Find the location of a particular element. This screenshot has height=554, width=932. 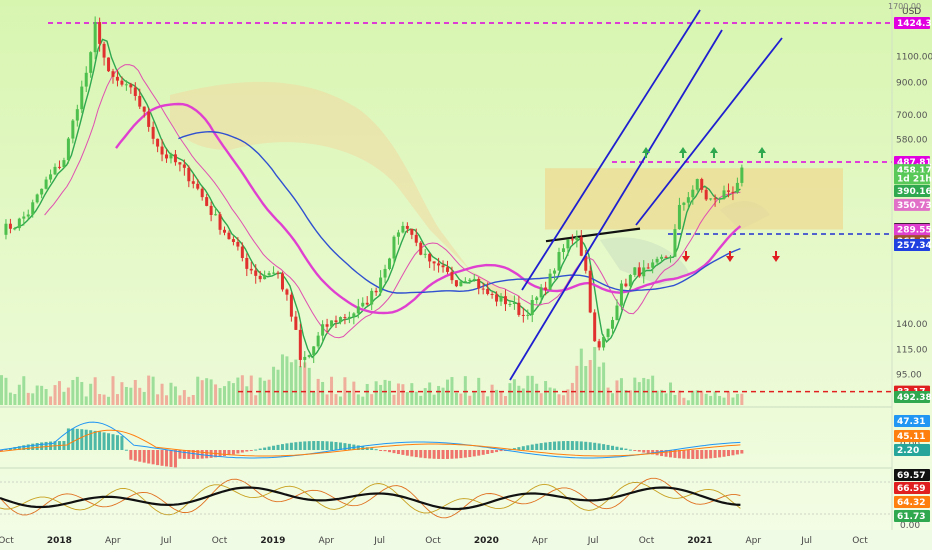

down-arrow-icon is located at coordinates (776, 256).